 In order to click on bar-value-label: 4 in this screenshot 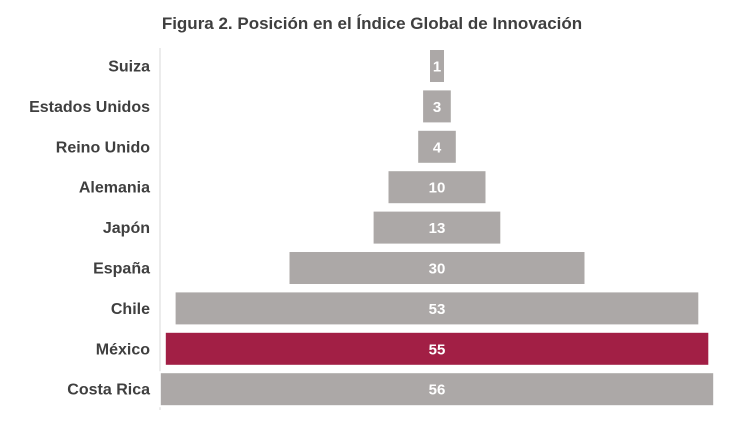, I will do `click(437, 147)`.